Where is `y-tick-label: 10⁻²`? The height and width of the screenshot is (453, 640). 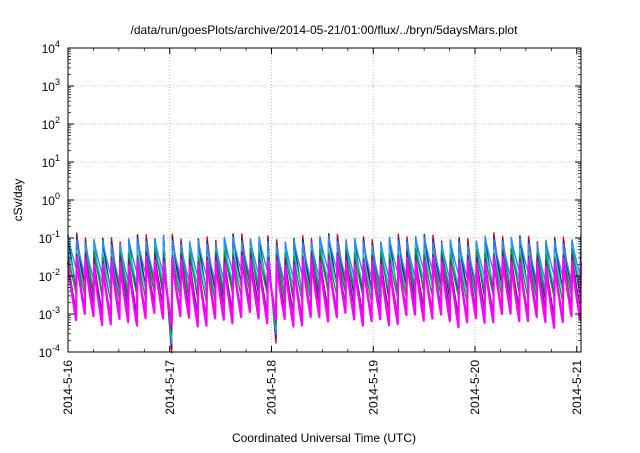 y-tick-label: 10⁻² is located at coordinates (49, 275).